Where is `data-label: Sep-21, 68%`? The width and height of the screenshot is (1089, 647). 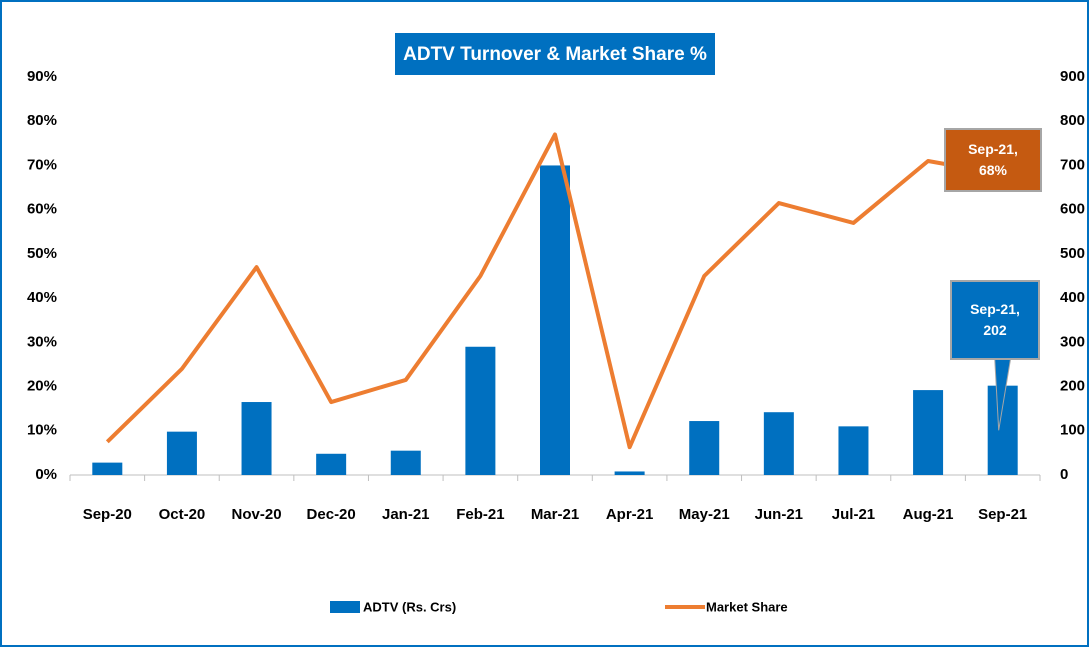
data-label: Sep-21, 68% is located at coordinates (993, 160).